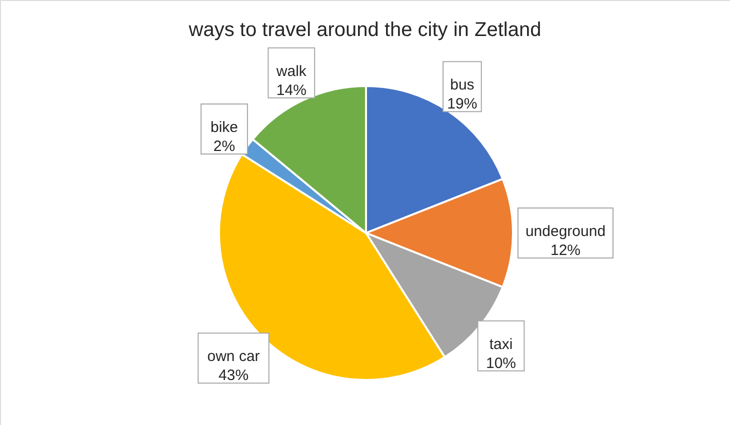 Image resolution: width=730 pixels, height=425 pixels. Describe the element at coordinates (224, 127) in the screenshot. I see `slice-label: bike` at that location.